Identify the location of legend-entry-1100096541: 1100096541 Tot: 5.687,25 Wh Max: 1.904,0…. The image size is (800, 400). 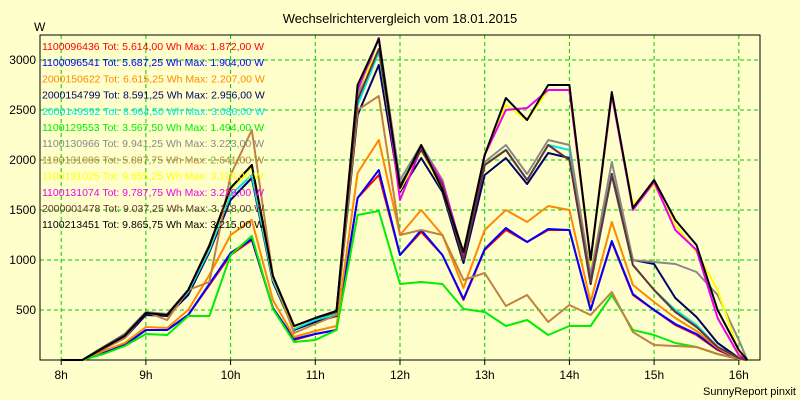
(153, 63).